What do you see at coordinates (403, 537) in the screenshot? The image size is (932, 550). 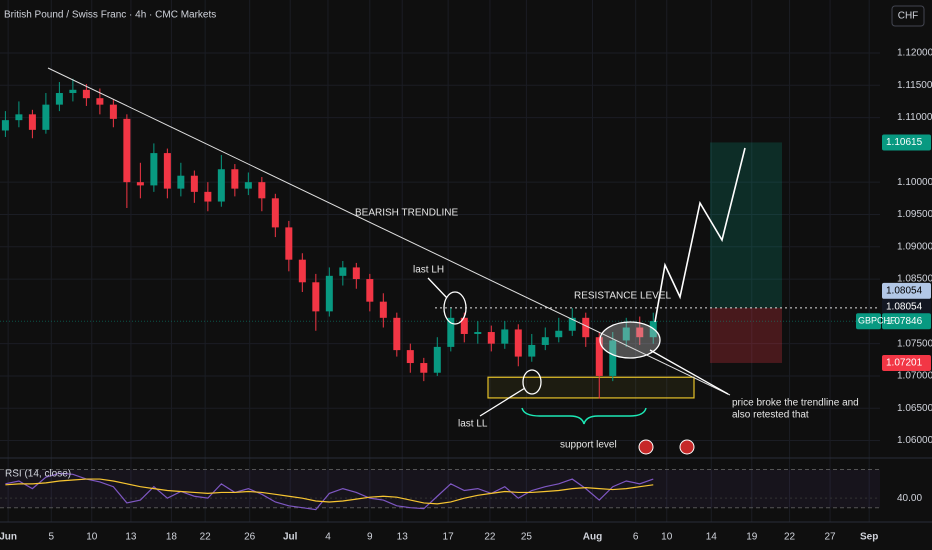 I see `x-tick-label: 13` at bounding box center [403, 537].